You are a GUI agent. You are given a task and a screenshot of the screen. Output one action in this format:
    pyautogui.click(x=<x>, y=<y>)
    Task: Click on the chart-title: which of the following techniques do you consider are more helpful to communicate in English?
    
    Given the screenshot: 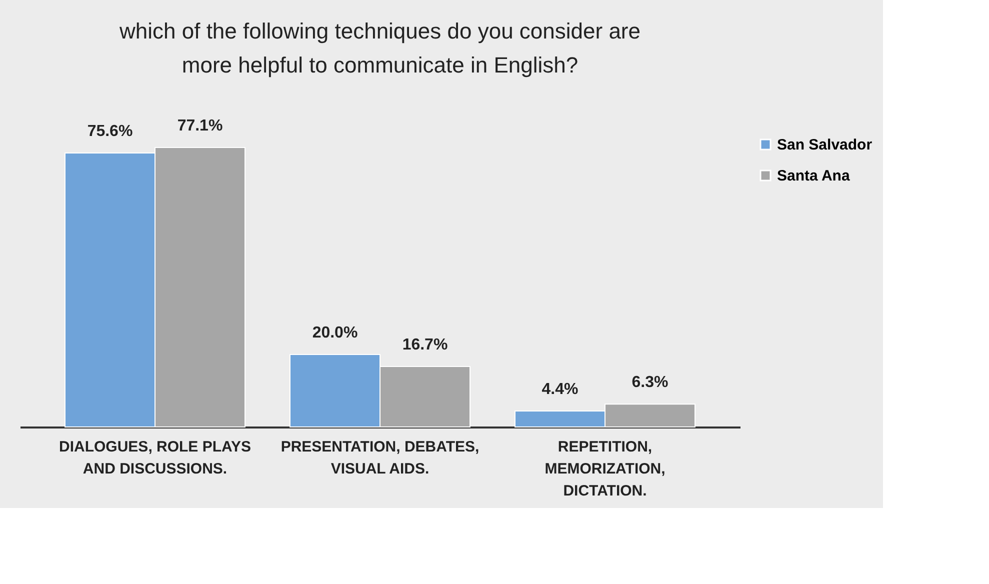 What is the action you would take?
    pyautogui.click(x=379, y=48)
    